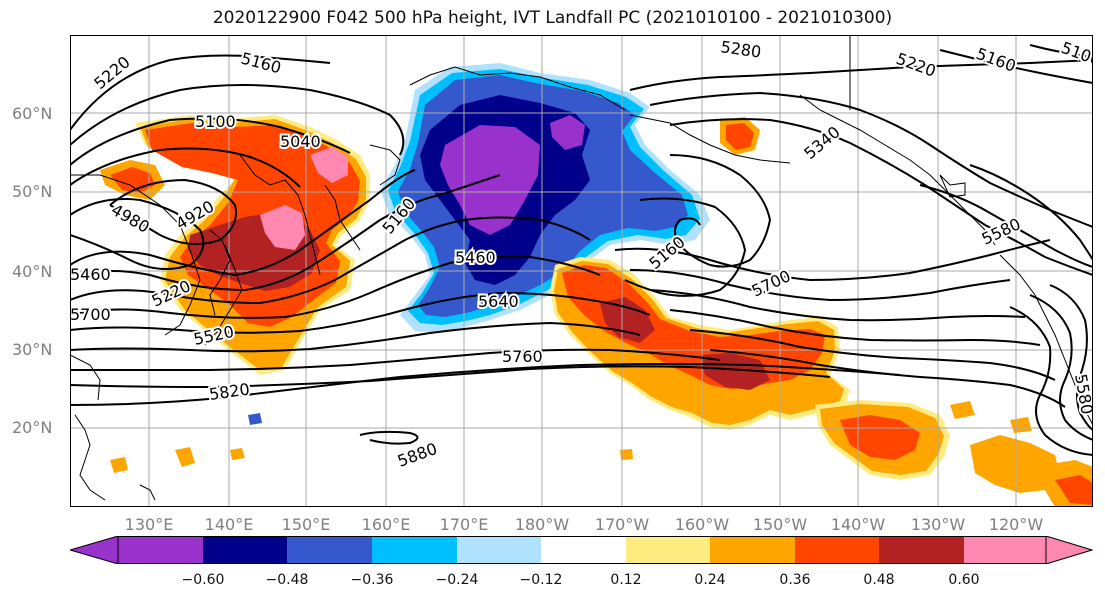  Describe the element at coordinates (32, 113) in the screenshot. I see `lat-label-60n: 60°N` at that location.